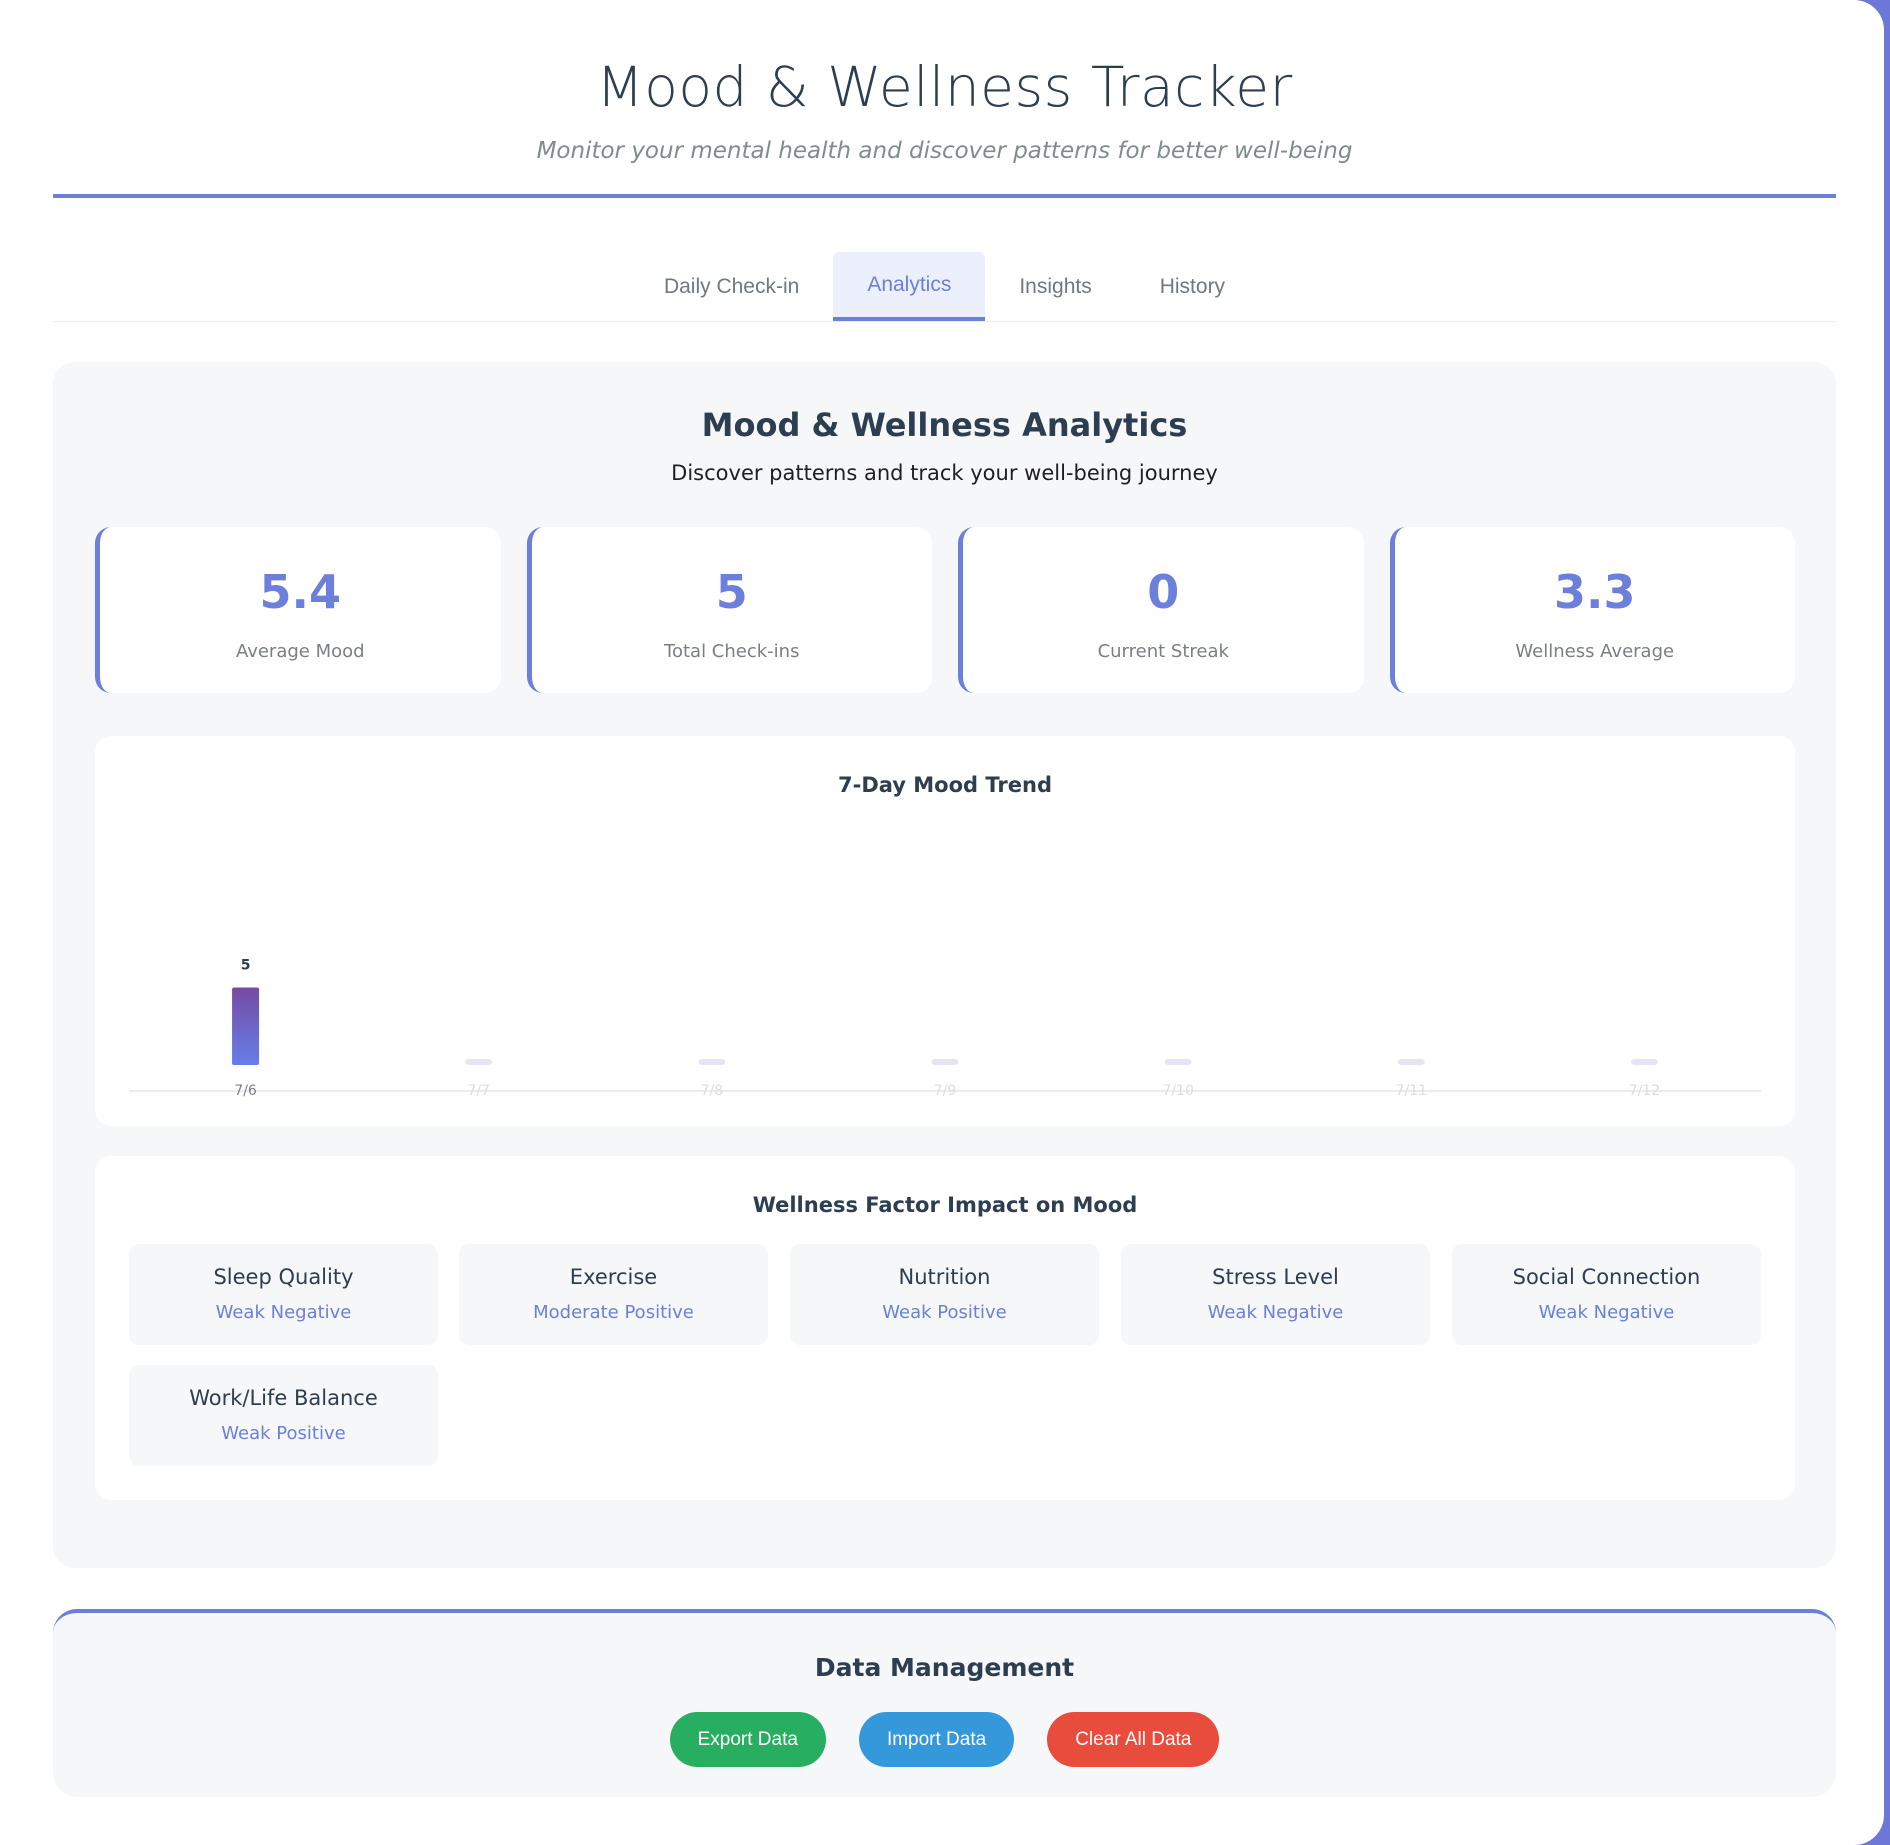 The height and width of the screenshot is (1845, 1890). What do you see at coordinates (944, 1667) in the screenshot?
I see `data-management-title: Data Management` at bounding box center [944, 1667].